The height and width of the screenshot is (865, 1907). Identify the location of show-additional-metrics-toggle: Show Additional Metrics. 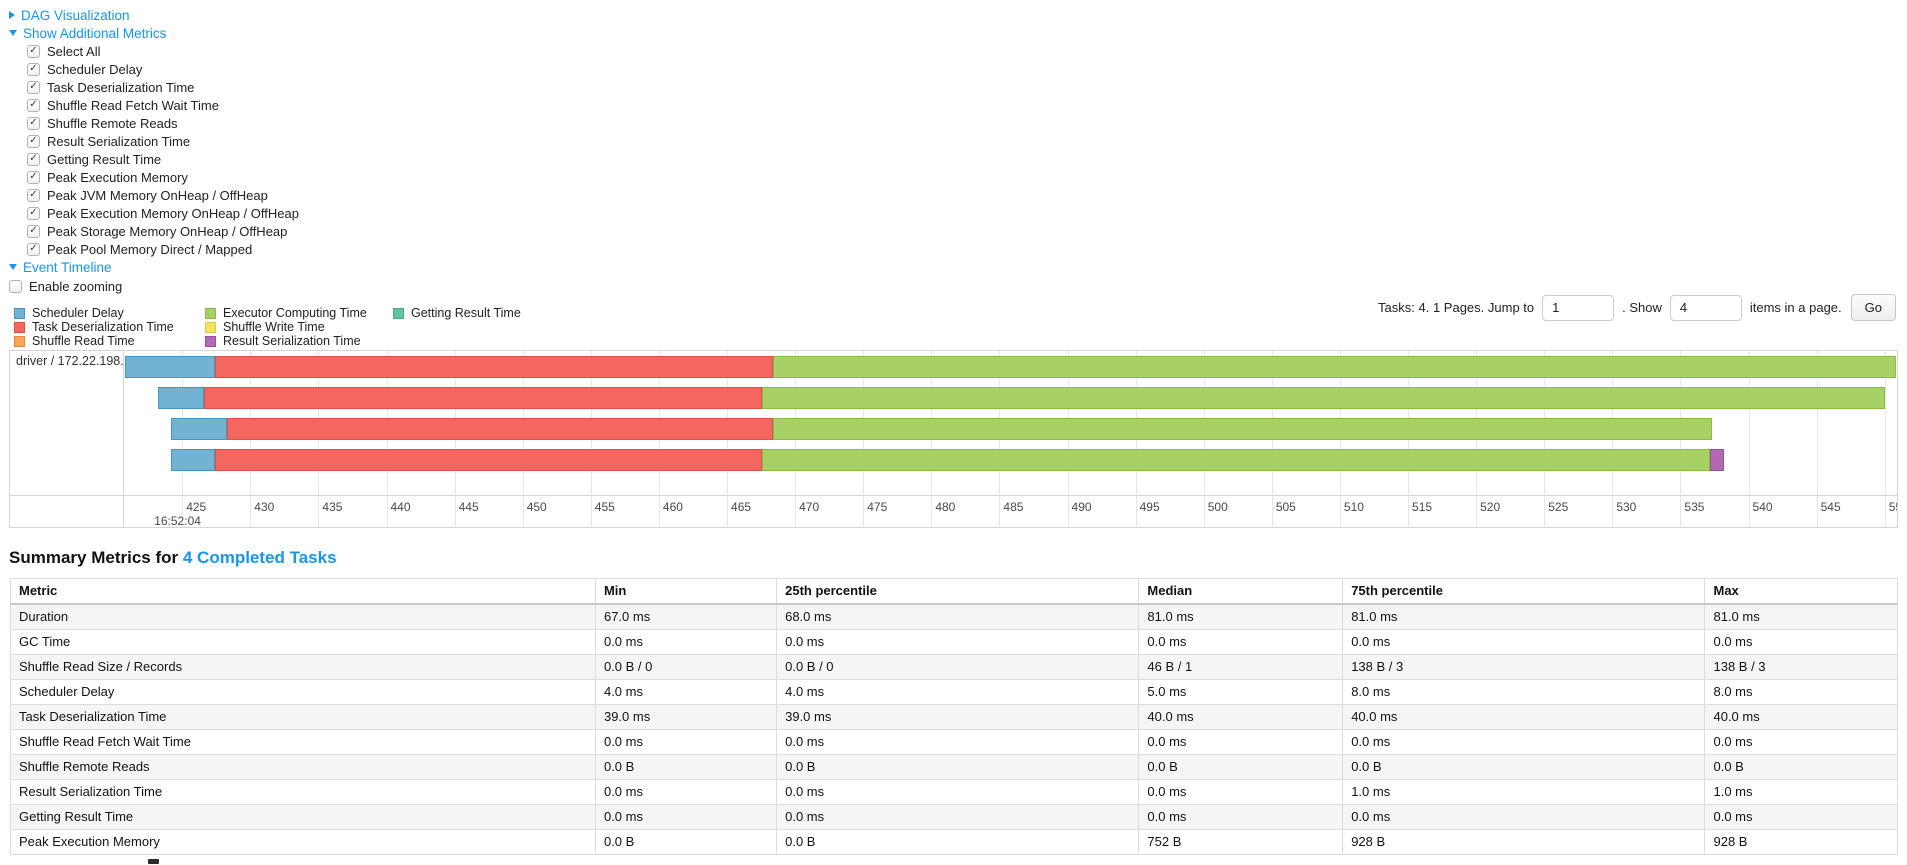
(953, 33).